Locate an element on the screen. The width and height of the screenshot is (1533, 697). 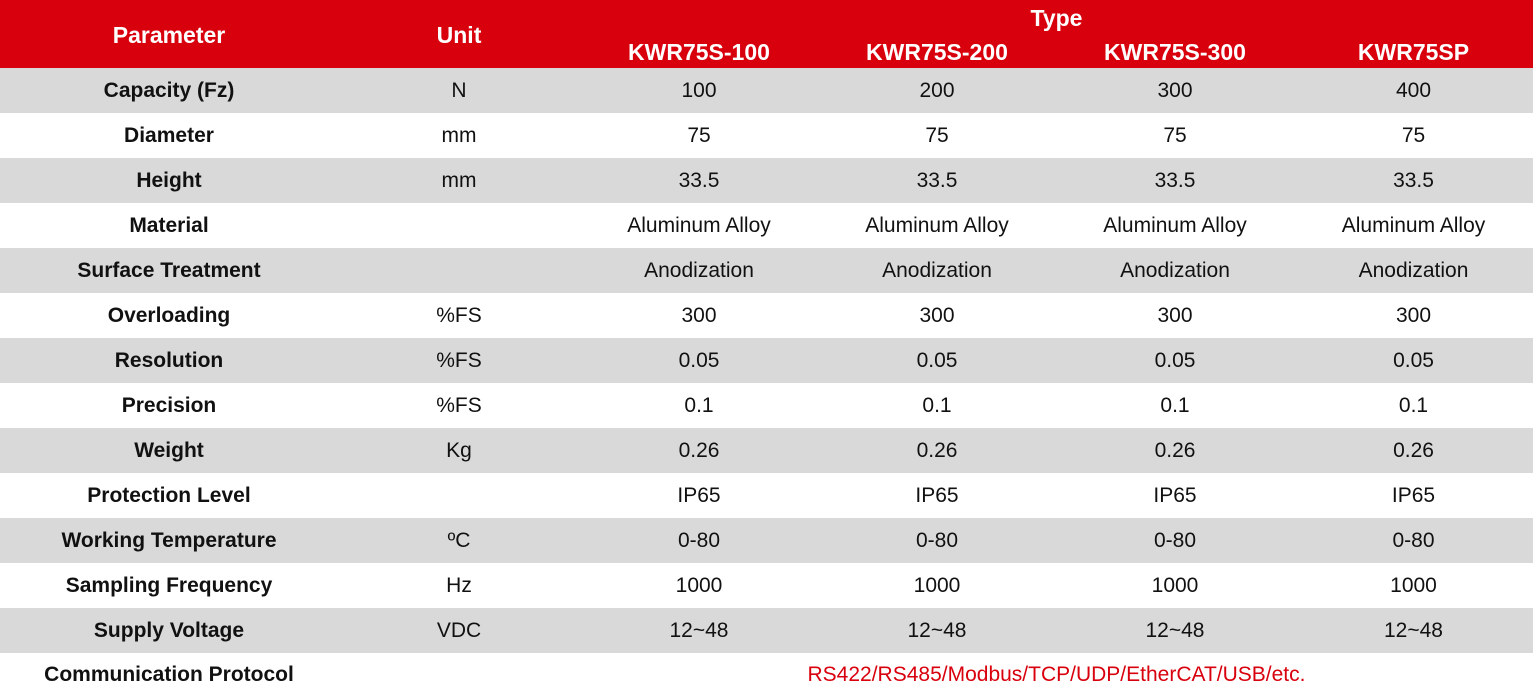
parameter-cell: Diameter is located at coordinates (169, 135).